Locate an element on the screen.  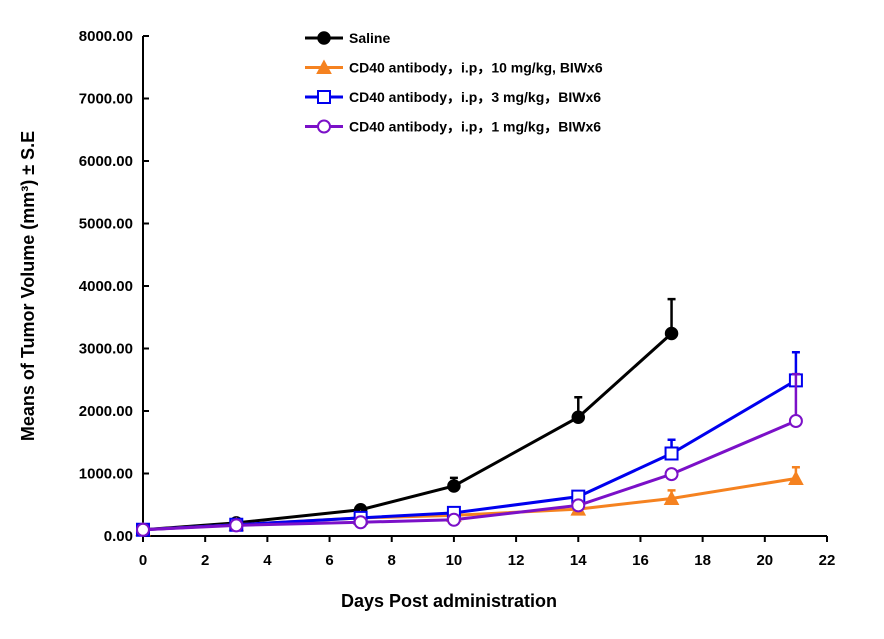
y-tick-label: 3000.00 is located at coordinates (106, 349).